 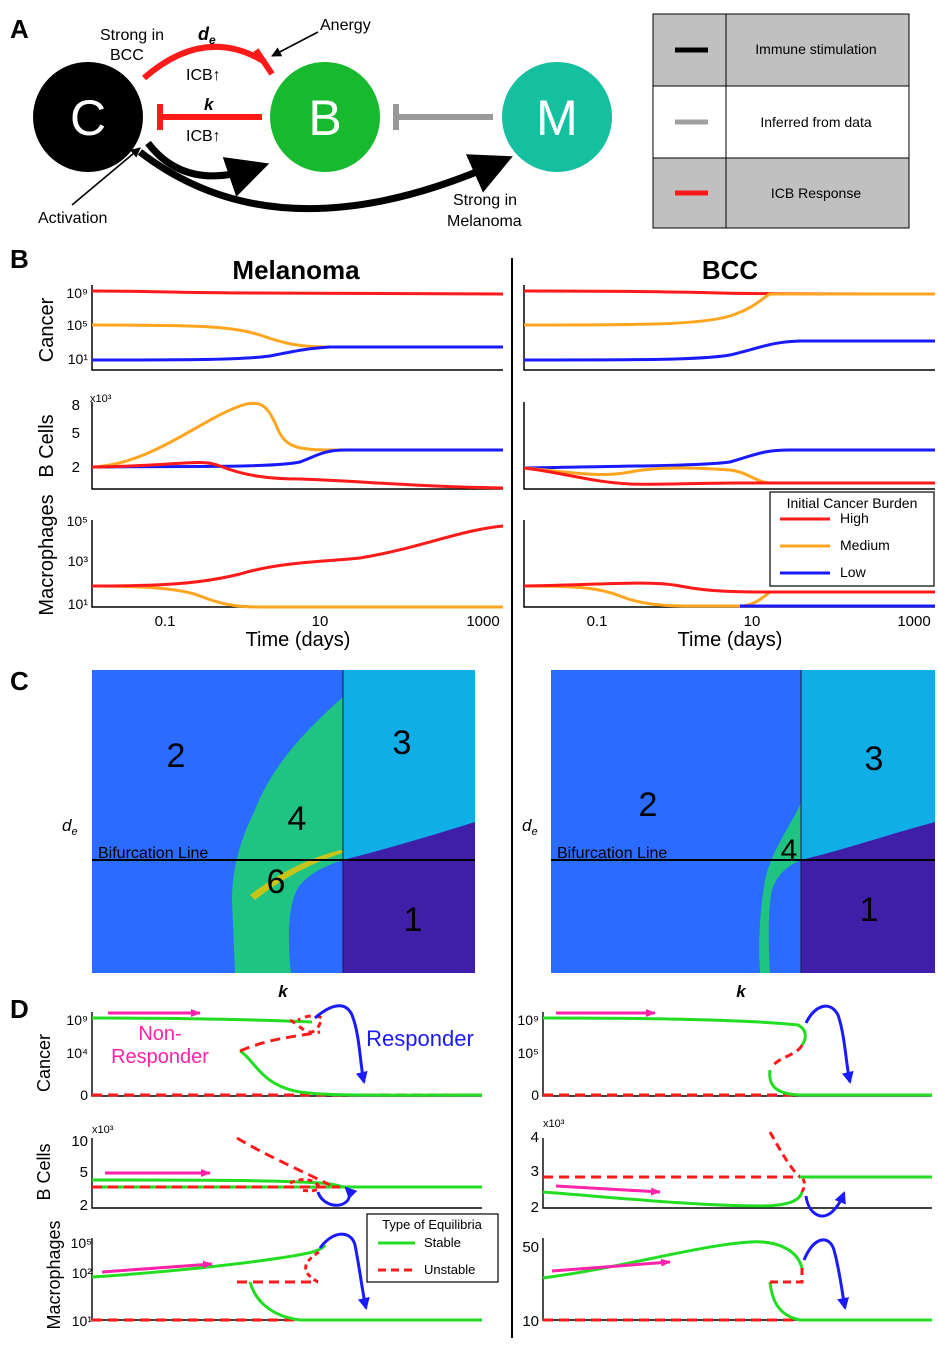 What do you see at coordinates (72, 218) in the screenshot?
I see `activation-label: Activation` at bounding box center [72, 218].